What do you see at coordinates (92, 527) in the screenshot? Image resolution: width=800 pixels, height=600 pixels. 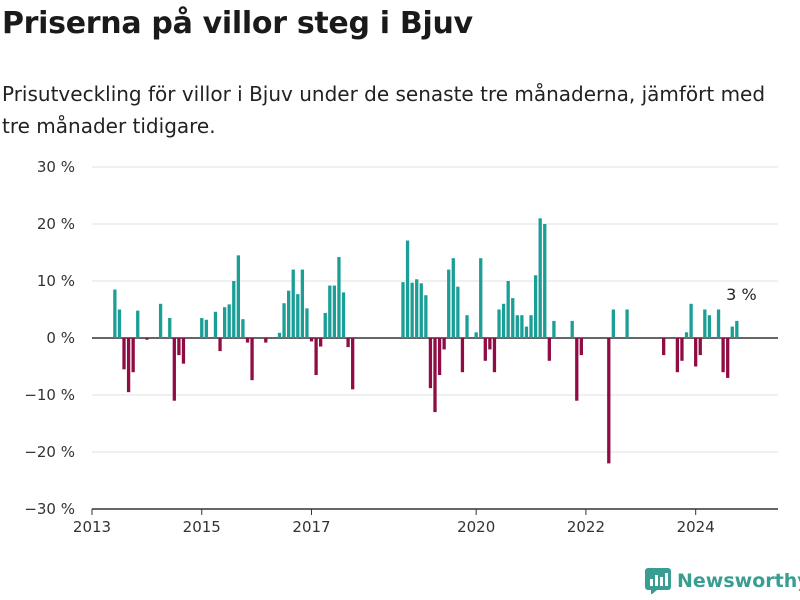 I see `x-tick-label: 2013` at bounding box center [92, 527].